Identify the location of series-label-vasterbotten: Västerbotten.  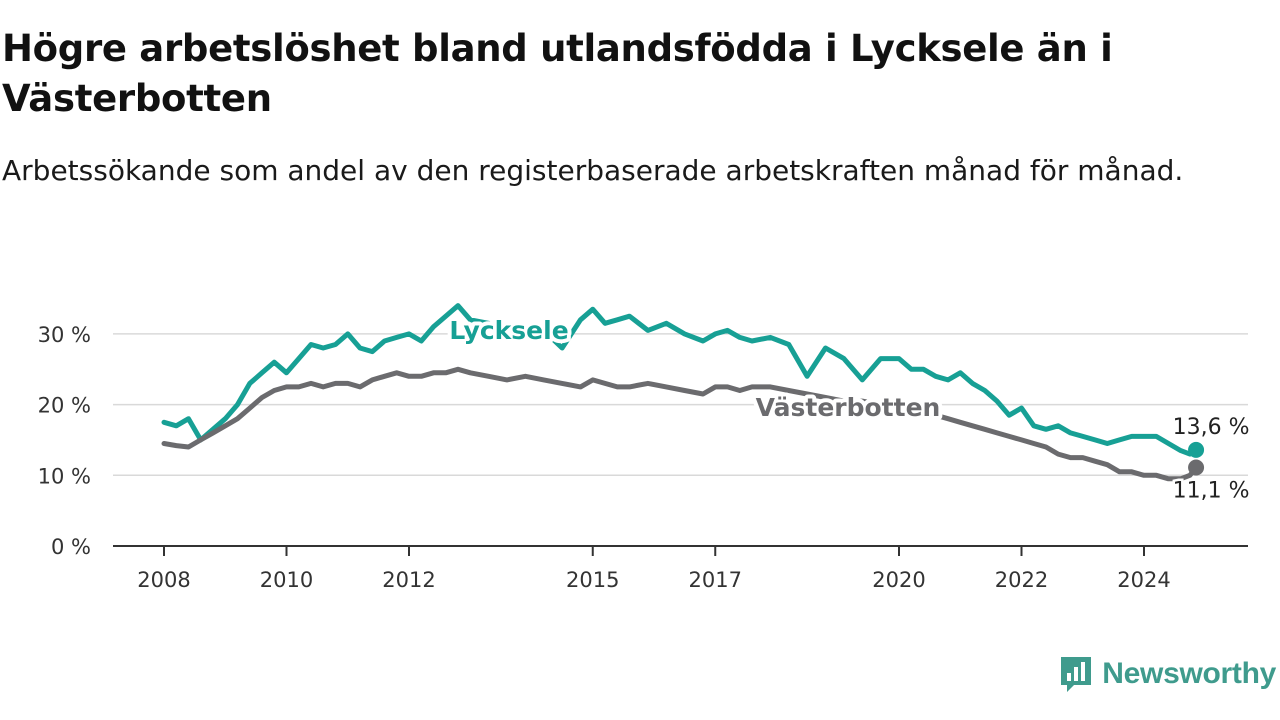
(848, 407).